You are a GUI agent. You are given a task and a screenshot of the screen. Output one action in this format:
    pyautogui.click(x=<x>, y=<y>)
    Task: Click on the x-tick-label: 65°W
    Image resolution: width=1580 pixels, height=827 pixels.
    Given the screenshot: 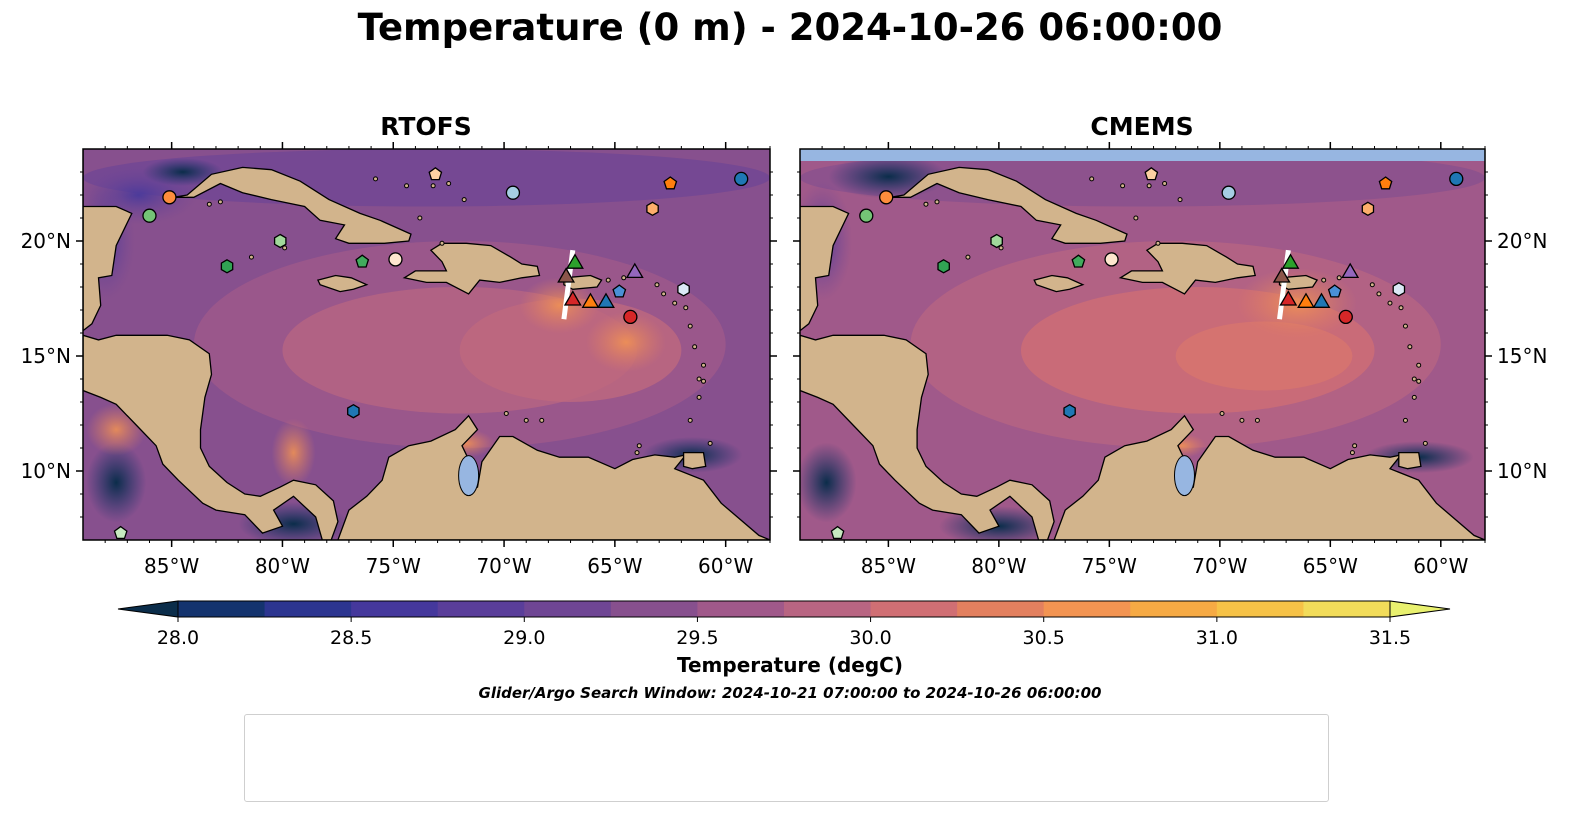 What is the action you would take?
    pyautogui.click(x=1330, y=566)
    